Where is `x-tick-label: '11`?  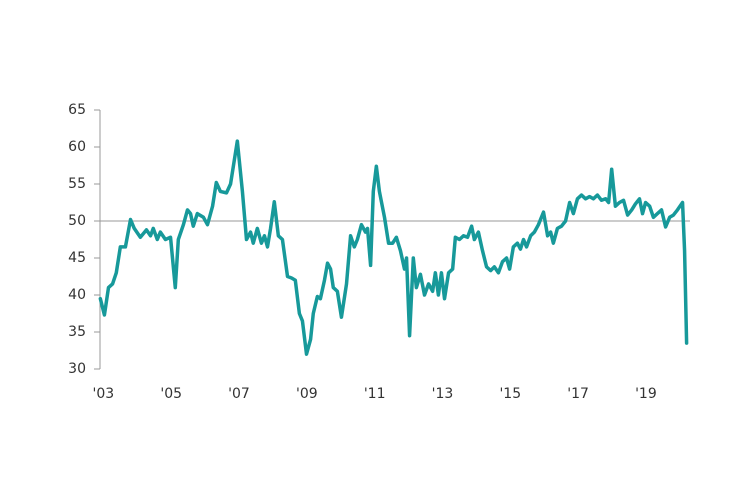 x-tick-label: '11 is located at coordinates (375, 394).